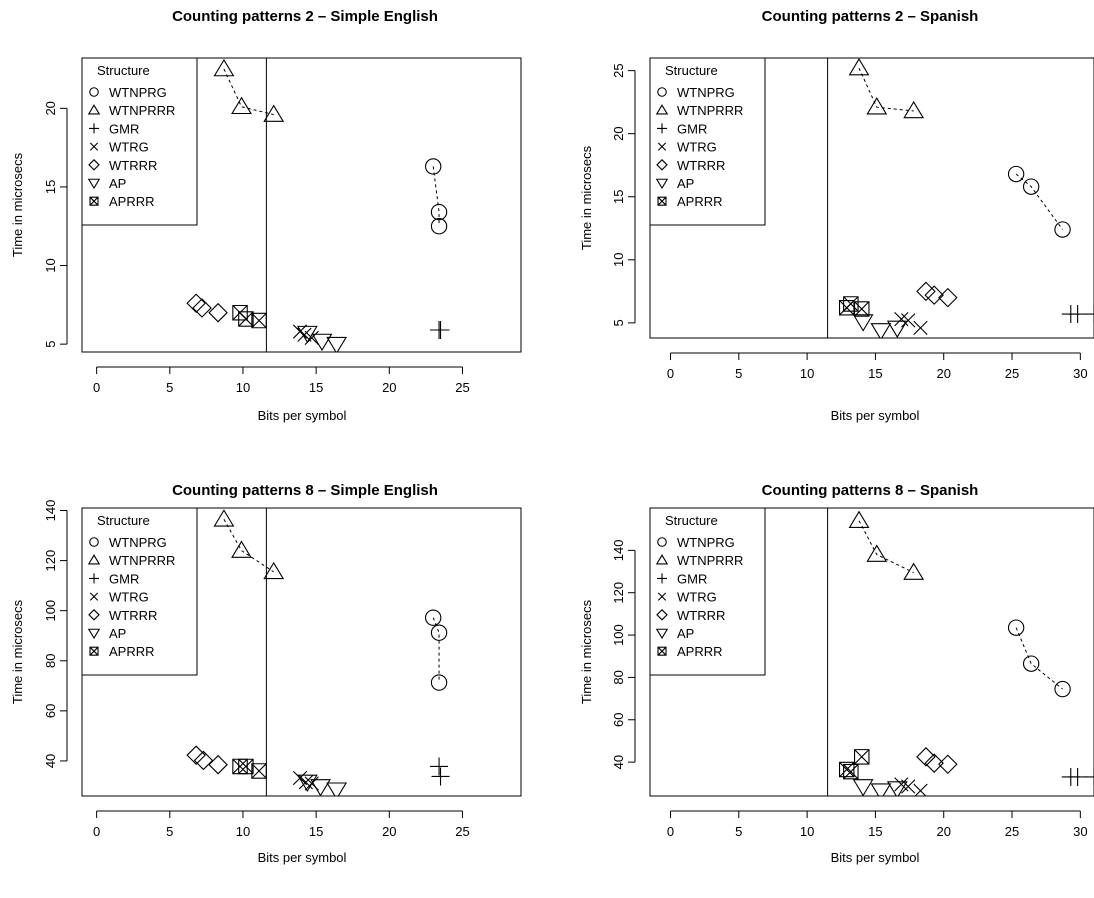 This screenshot has height=898, width=1094. I want to click on x-tick-label: 30, so click(1080, 831).